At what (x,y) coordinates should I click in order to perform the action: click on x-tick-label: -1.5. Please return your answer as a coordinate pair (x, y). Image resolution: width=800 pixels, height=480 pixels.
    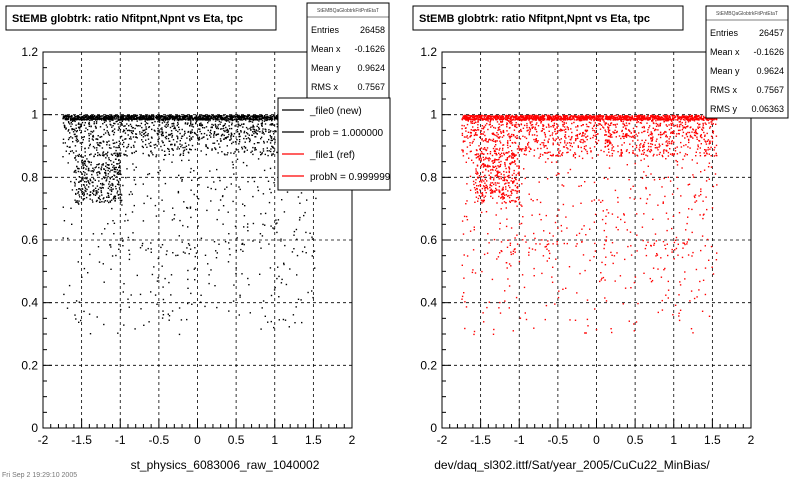
    Looking at the image, I should click on (81, 440).